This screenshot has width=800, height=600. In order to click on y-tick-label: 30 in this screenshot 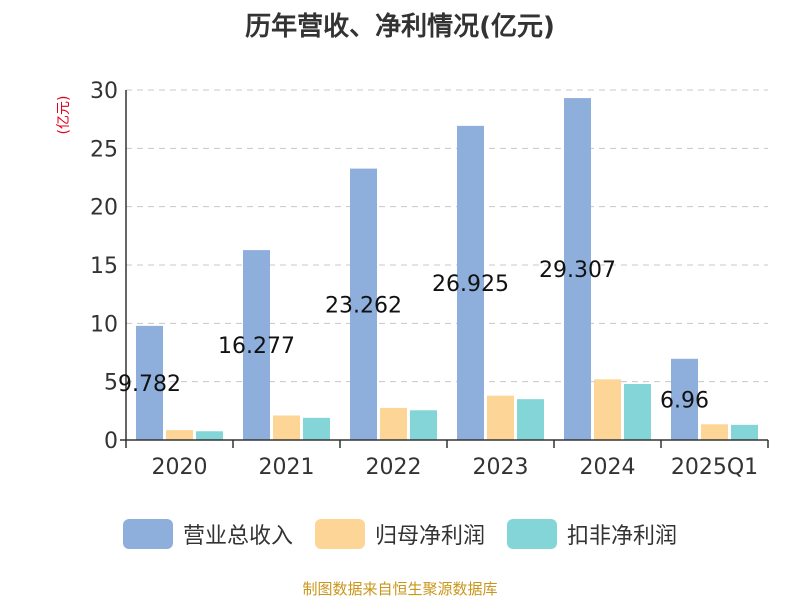, I will do `click(104, 91)`.